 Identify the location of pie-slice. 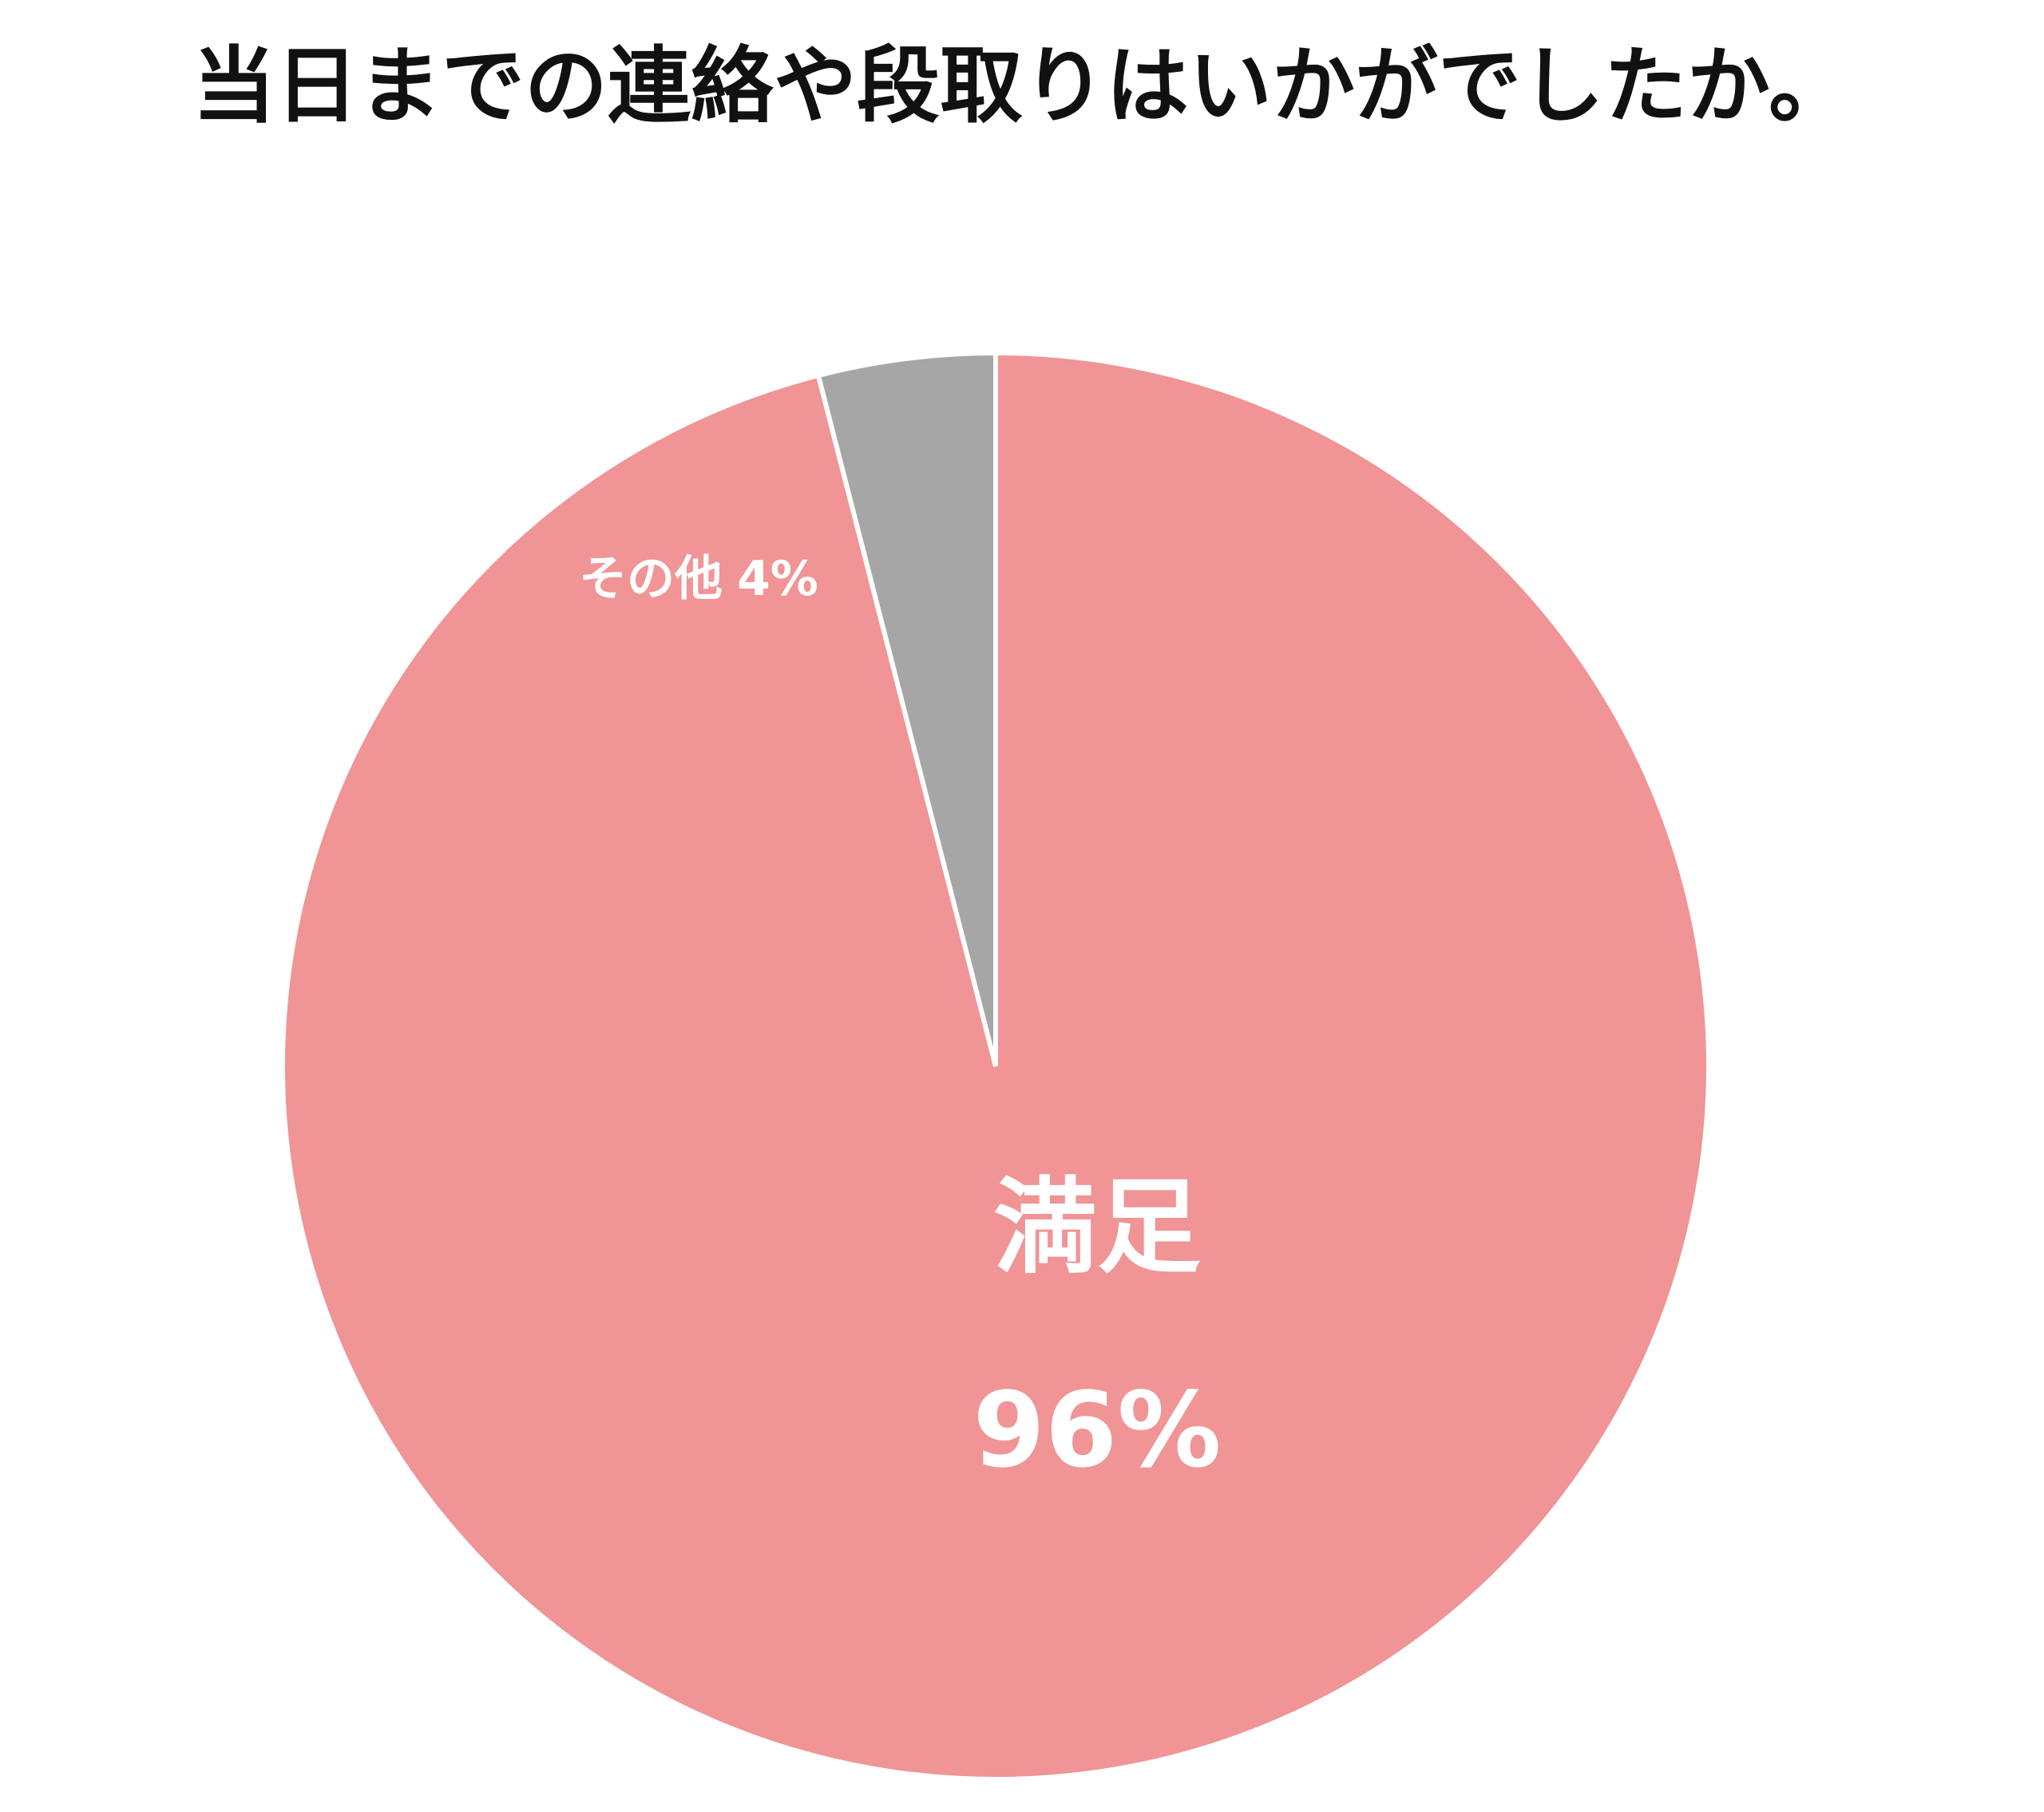
(906, 709).